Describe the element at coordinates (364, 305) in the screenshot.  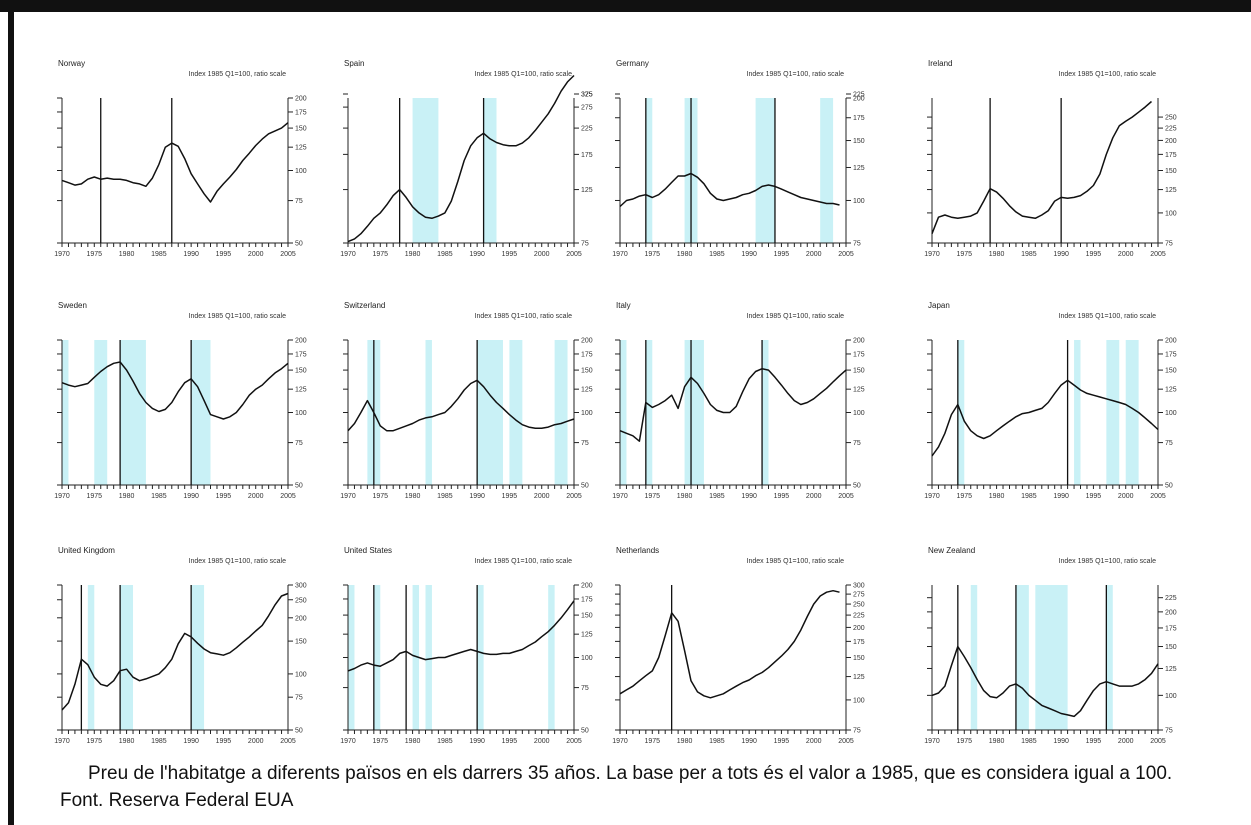
I see `chart-title: Switzerland` at that location.